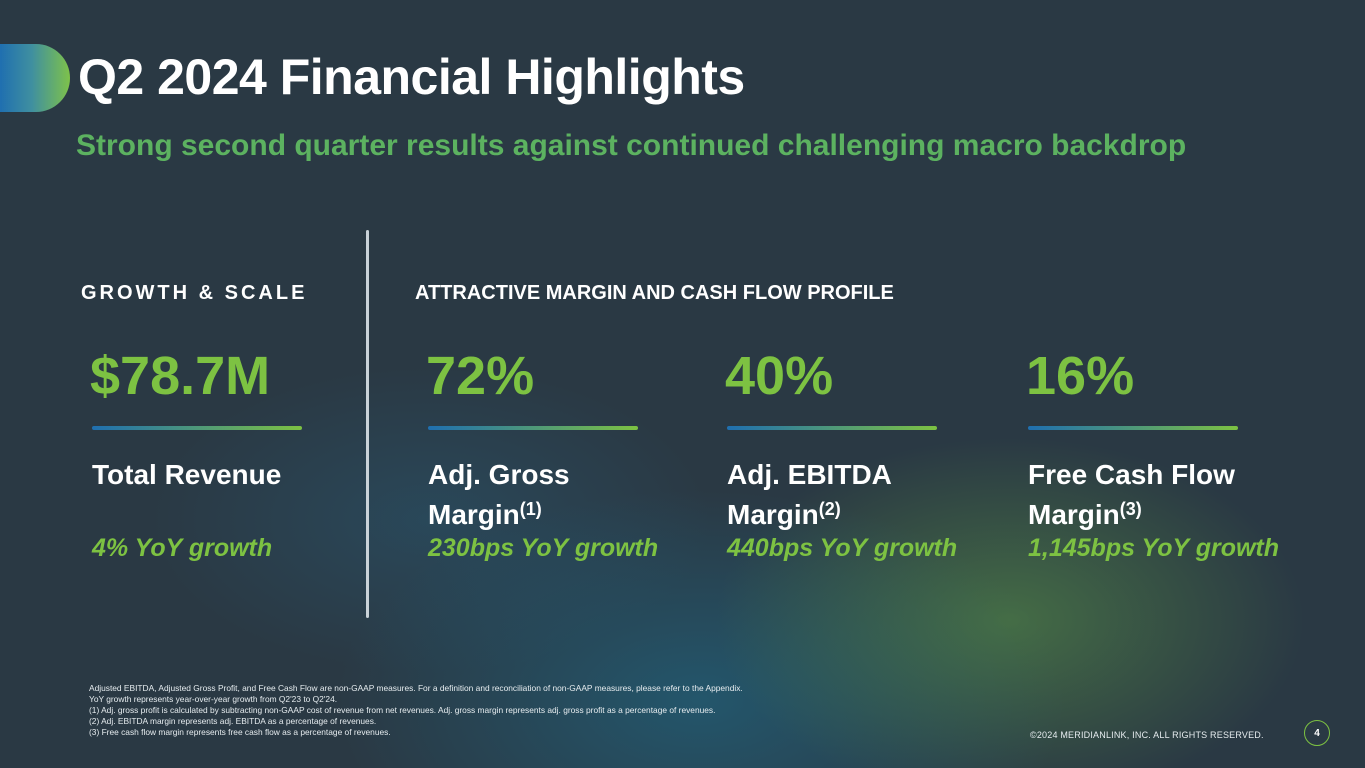  What do you see at coordinates (1130, 509) in the screenshot?
I see `footnote-ref: (3)` at bounding box center [1130, 509].